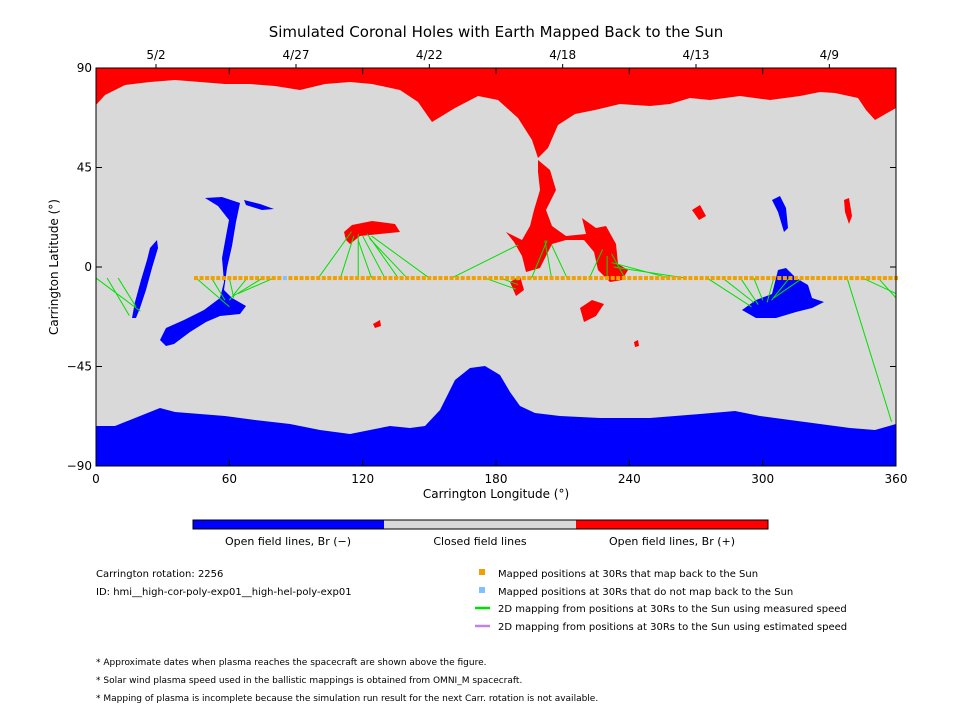  What do you see at coordinates (79, 367) in the screenshot?
I see `y-tick-label: −45` at bounding box center [79, 367].